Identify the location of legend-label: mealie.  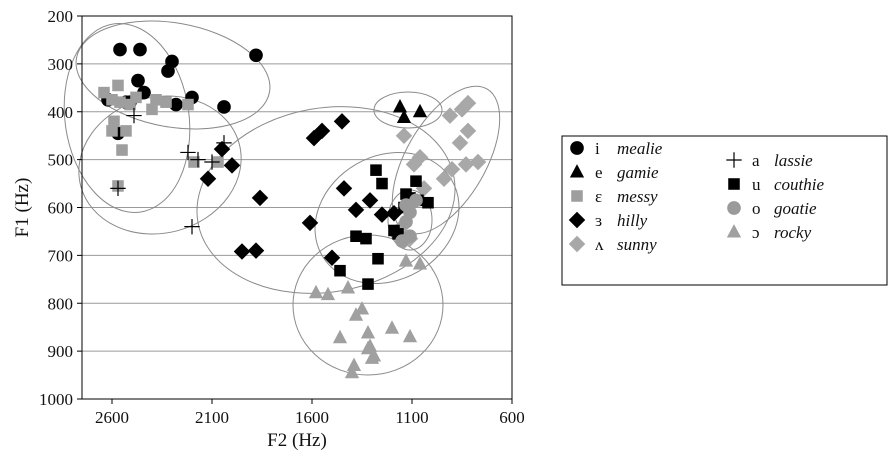
(640, 148).